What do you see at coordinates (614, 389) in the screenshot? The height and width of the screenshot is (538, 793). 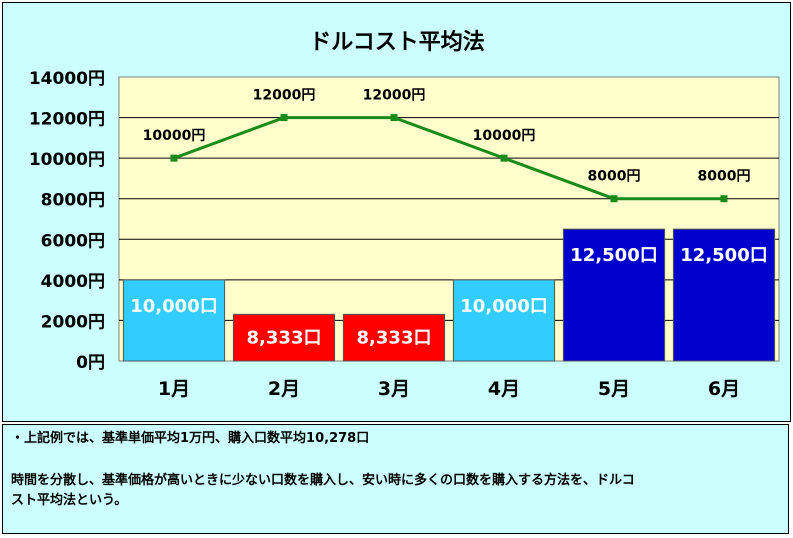 I see `x-tick-label: 5月` at bounding box center [614, 389].